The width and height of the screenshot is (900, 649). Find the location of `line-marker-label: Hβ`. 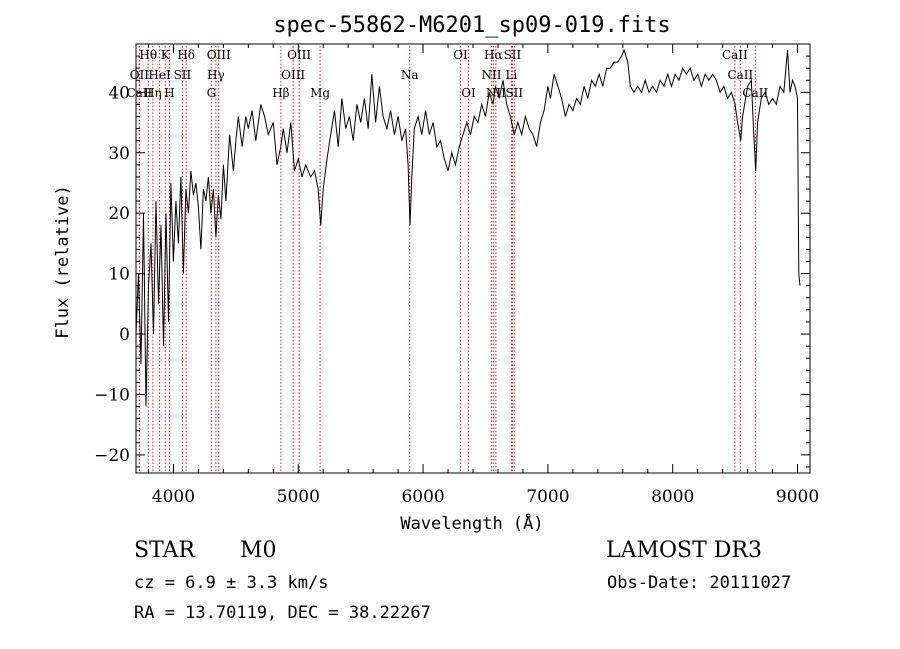

line-marker-label: Hβ is located at coordinates (280, 93).